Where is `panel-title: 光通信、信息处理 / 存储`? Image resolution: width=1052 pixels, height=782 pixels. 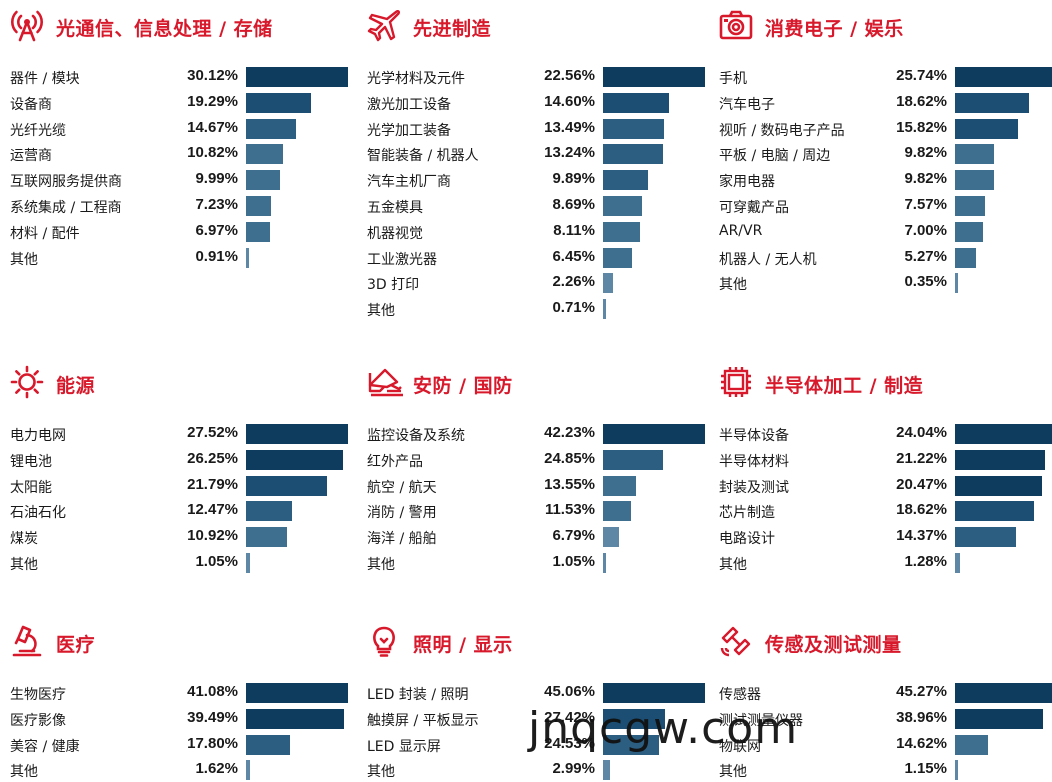
panel-title: 光通信、信息处理 / 存储 is located at coordinates (164, 29).